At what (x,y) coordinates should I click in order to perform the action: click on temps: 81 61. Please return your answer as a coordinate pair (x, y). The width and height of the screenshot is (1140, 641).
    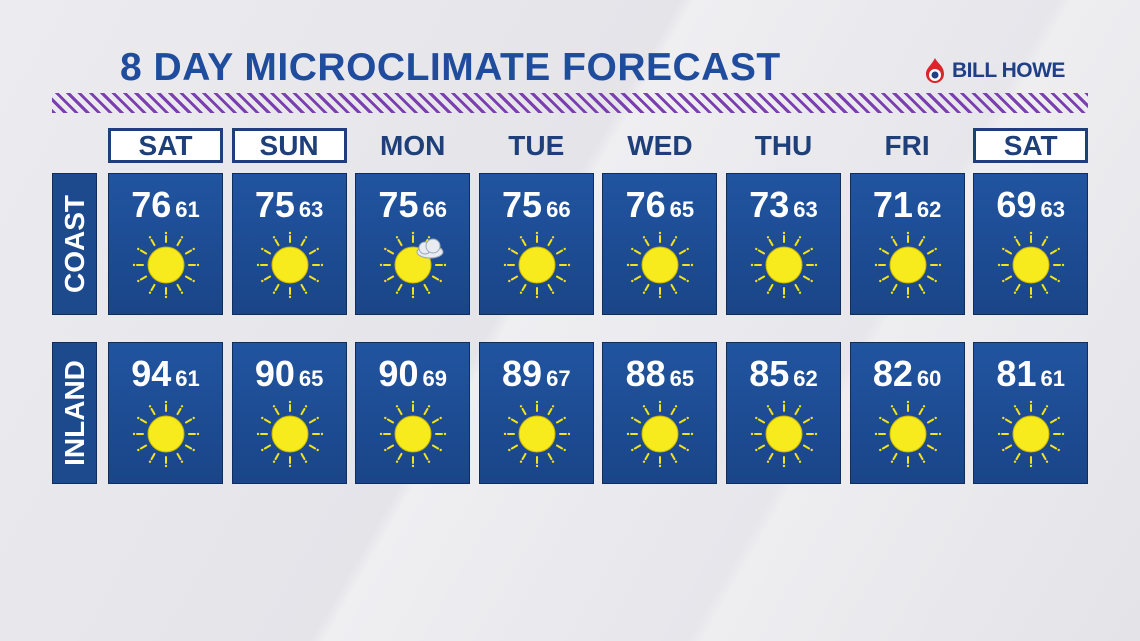
    Looking at the image, I should click on (1030, 374).